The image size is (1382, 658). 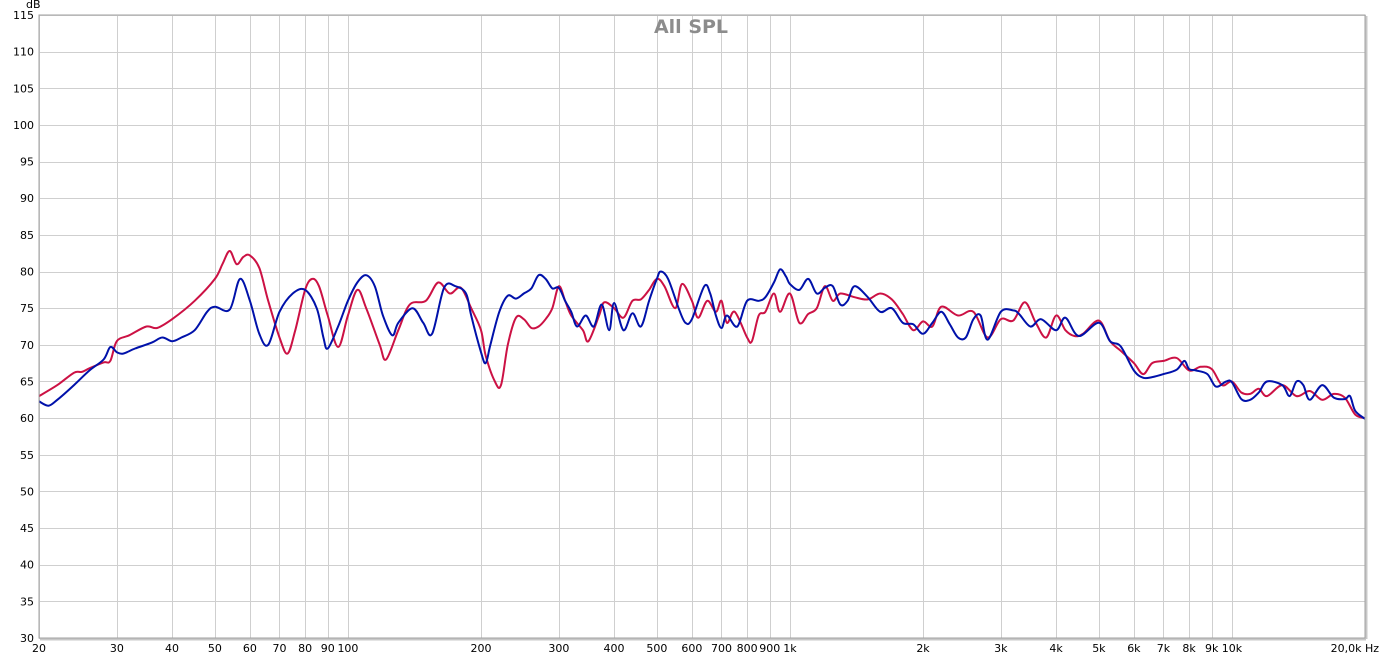 I want to click on y-tick-label: 60, so click(x=27, y=418).